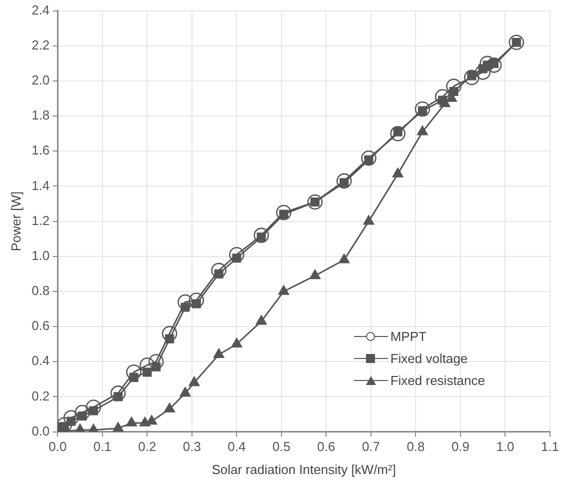 This screenshot has height=482, width=565. What do you see at coordinates (41, 185) in the screenshot?
I see `y-tick-label: 1.4` at bounding box center [41, 185].